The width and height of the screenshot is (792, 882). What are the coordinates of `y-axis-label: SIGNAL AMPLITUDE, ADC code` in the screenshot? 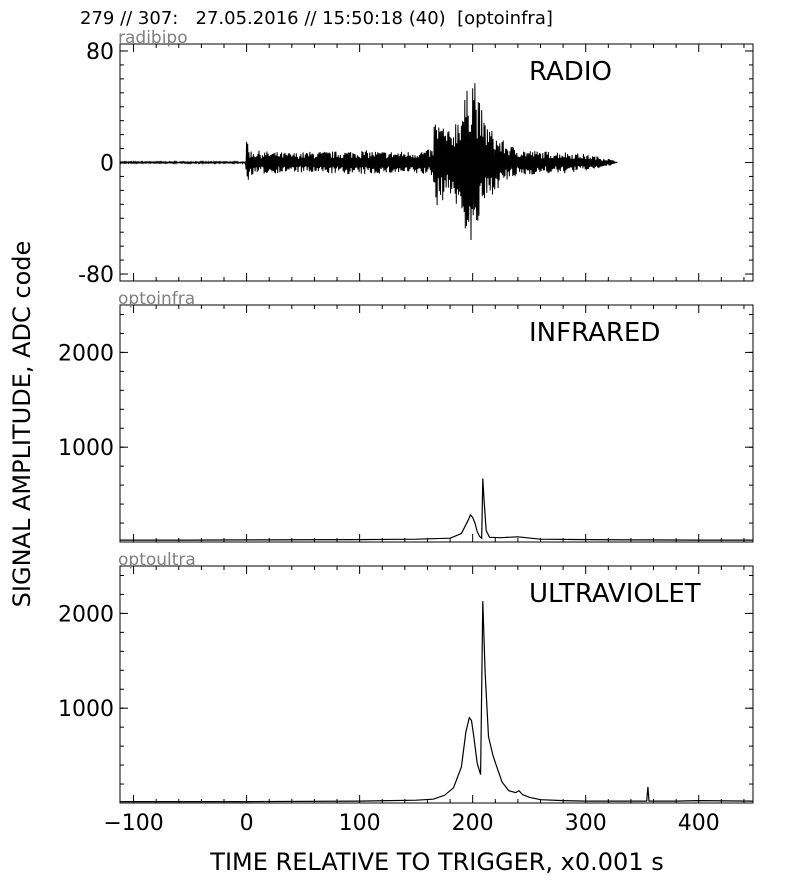 It's located at (22, 424).